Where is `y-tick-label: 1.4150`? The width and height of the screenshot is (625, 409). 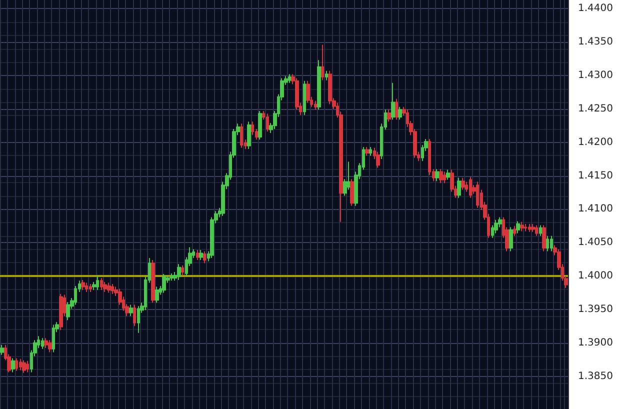
y-tick-label: 1.4150 is located at coordinates (595, 176).